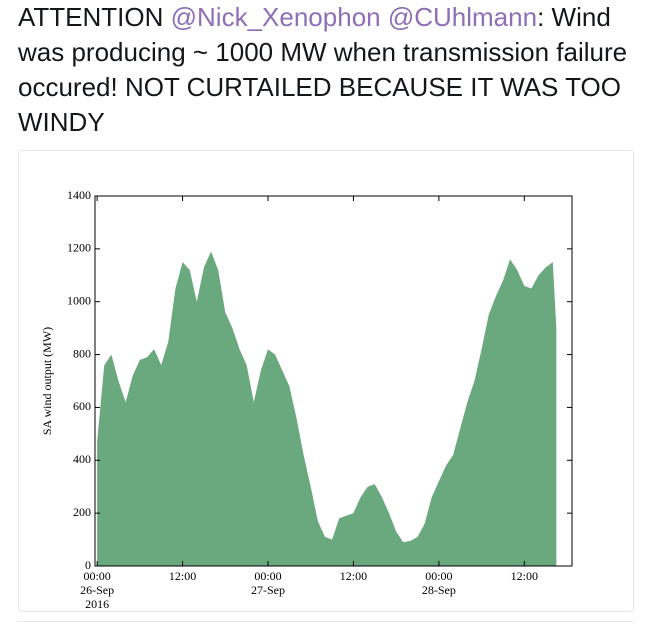 The width and height of the screenshot is (650, 625). I want to click on y-tick-label: 1200, so click(79, 248).